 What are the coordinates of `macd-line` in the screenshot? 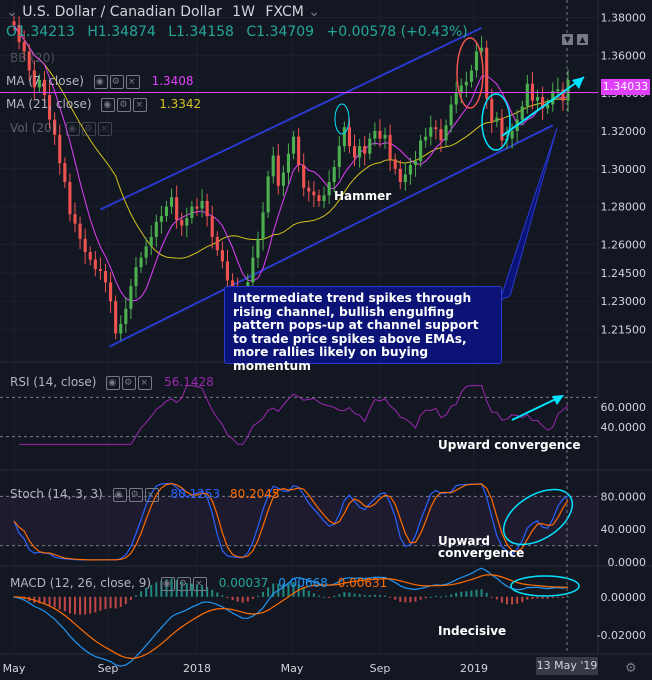 It's located at (291, 617).